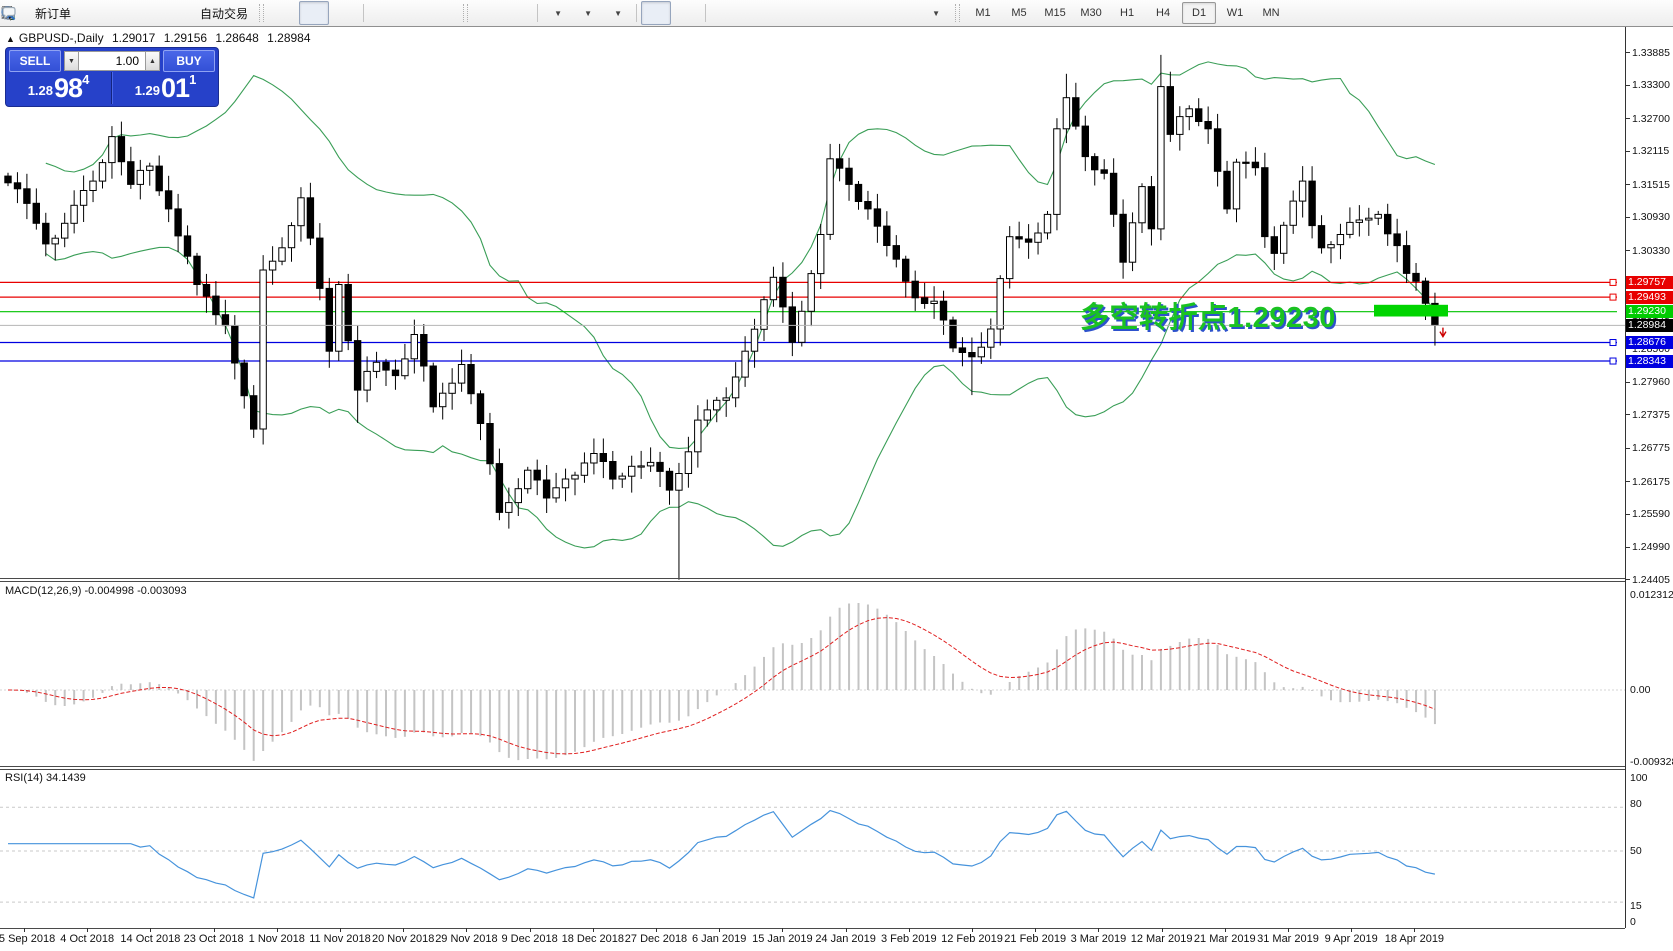 The height and width of the screenshot is (951, 1673). Describe the element at coordinates (722, 854) in the screenshot. I see `rsi-line` at that location.